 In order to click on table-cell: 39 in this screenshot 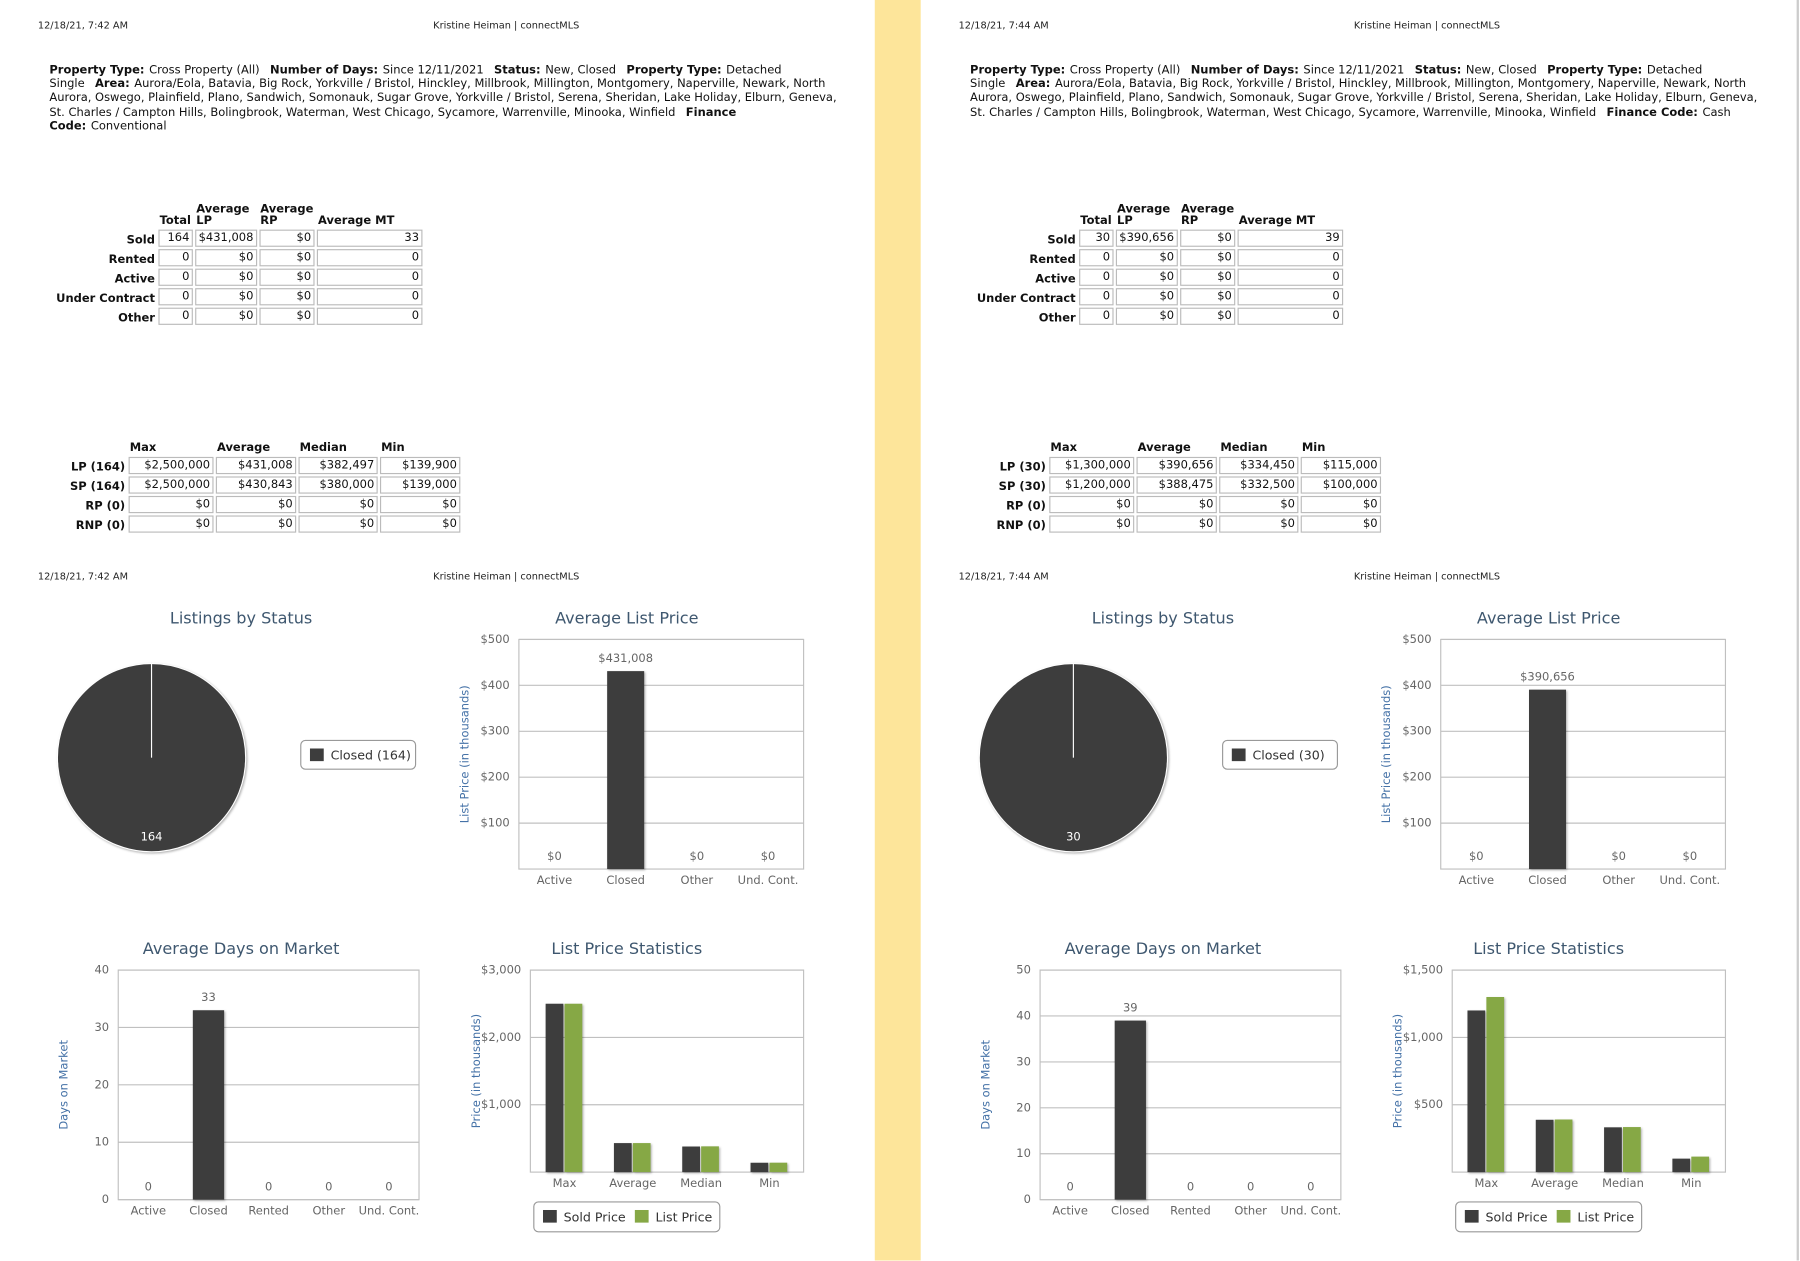, I will do `click(1290, 238)`.